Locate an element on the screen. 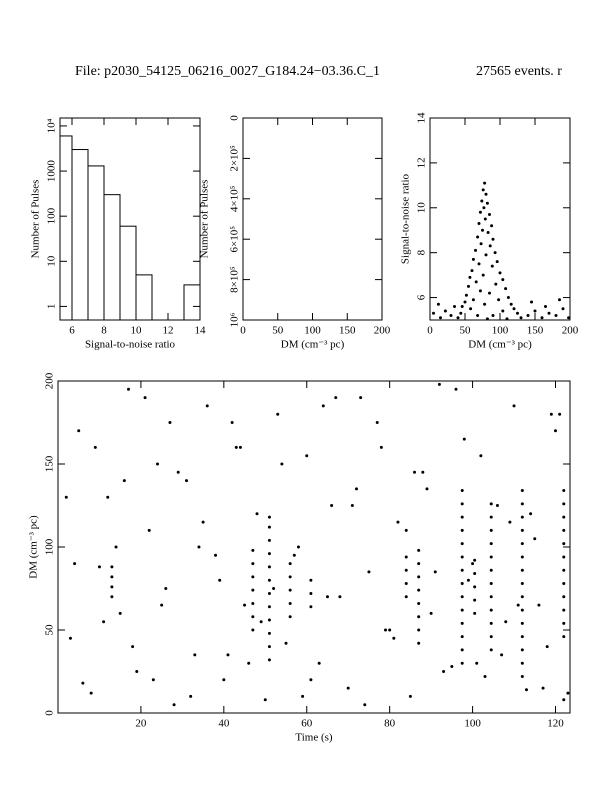 Image resolution: width=612 pixels, height=792 pixels. y-tick-label: 1000 is located at coordinates (52, 171).